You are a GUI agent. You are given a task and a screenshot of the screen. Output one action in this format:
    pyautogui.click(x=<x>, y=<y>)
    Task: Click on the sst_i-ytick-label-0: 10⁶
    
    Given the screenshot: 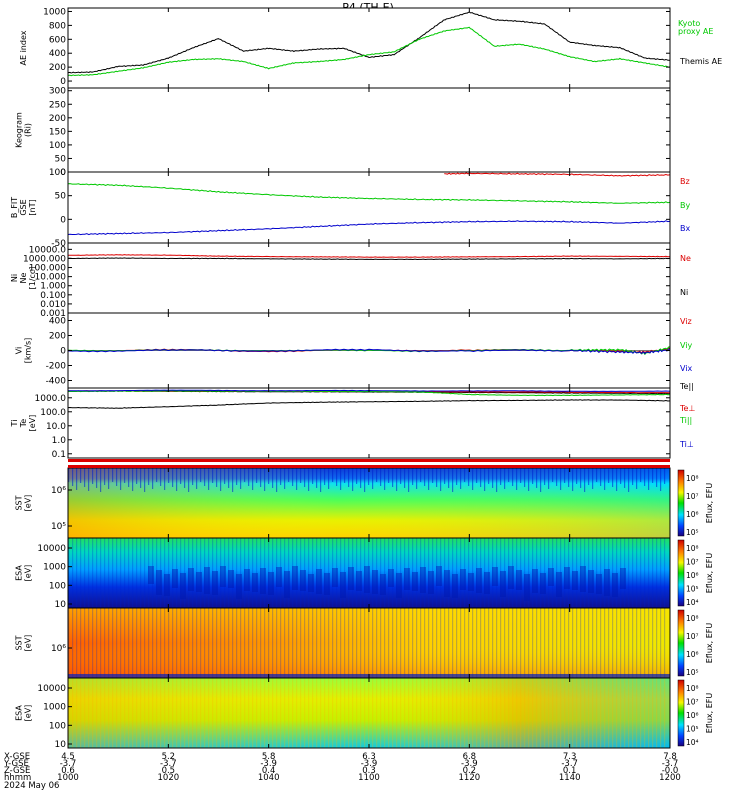 What is the action you would take?
    pyautogui.click(x=58, y=649)
    